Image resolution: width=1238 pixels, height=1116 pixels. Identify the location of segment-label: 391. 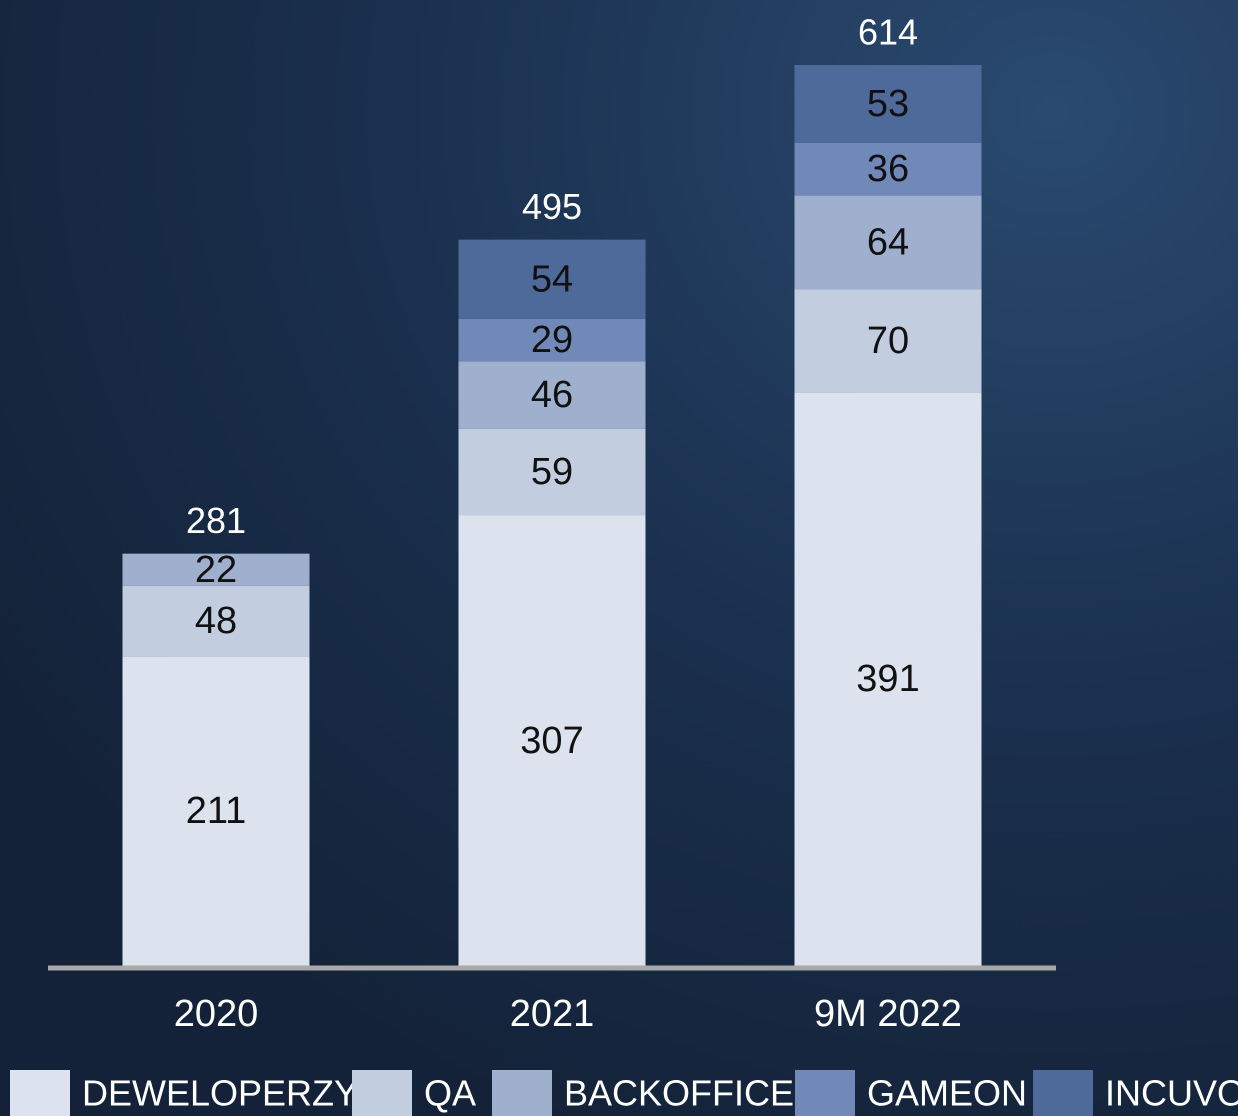
(887, 679).